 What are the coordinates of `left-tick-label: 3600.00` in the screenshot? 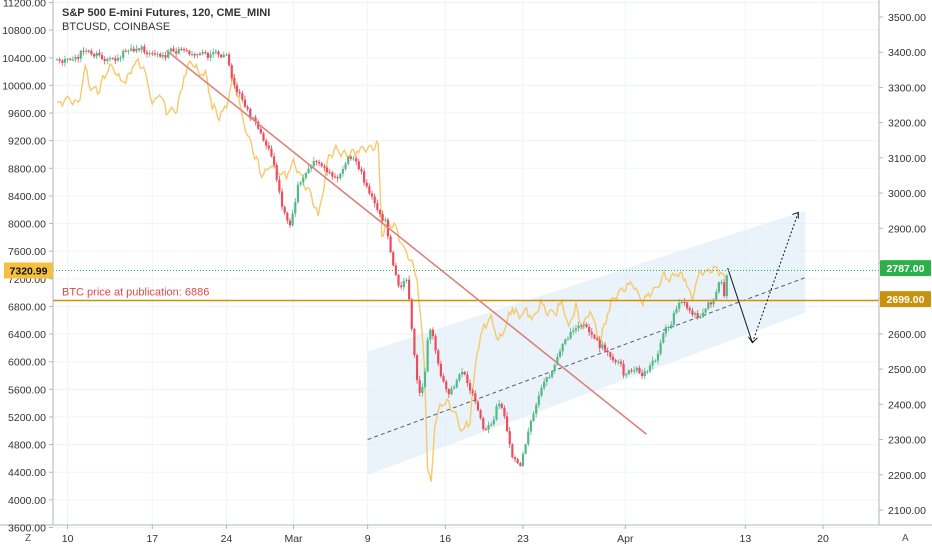 It's located at (27, 529).